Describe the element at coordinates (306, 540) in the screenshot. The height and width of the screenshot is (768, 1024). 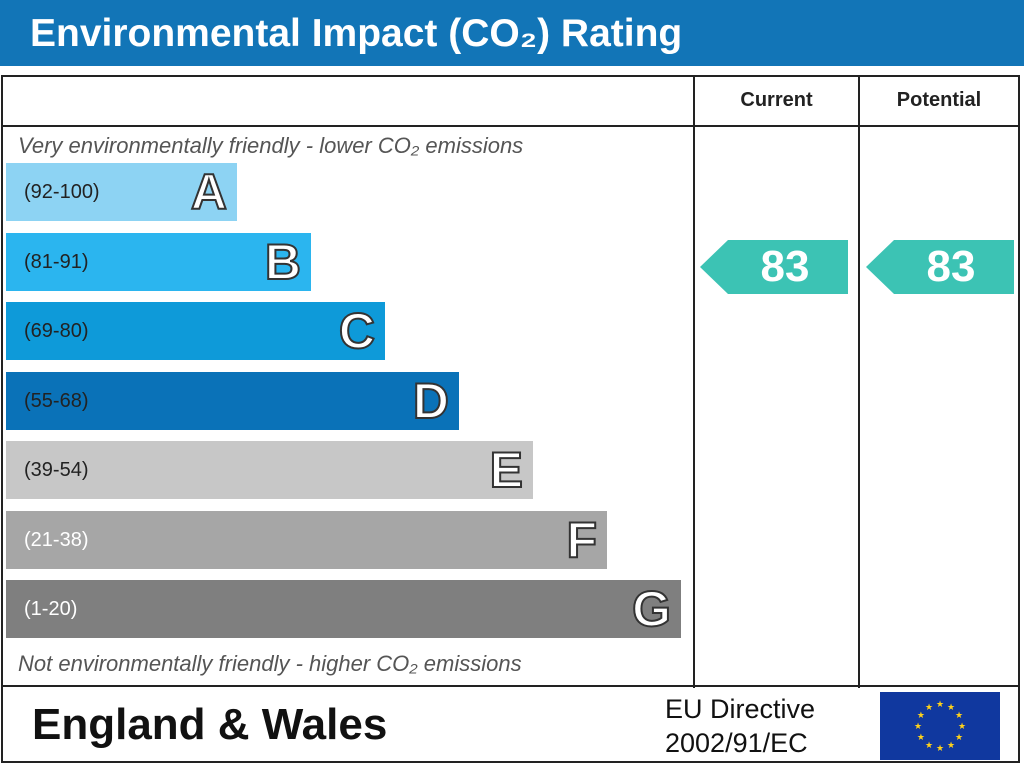
I see `band-f: (21-38) F` at that location.